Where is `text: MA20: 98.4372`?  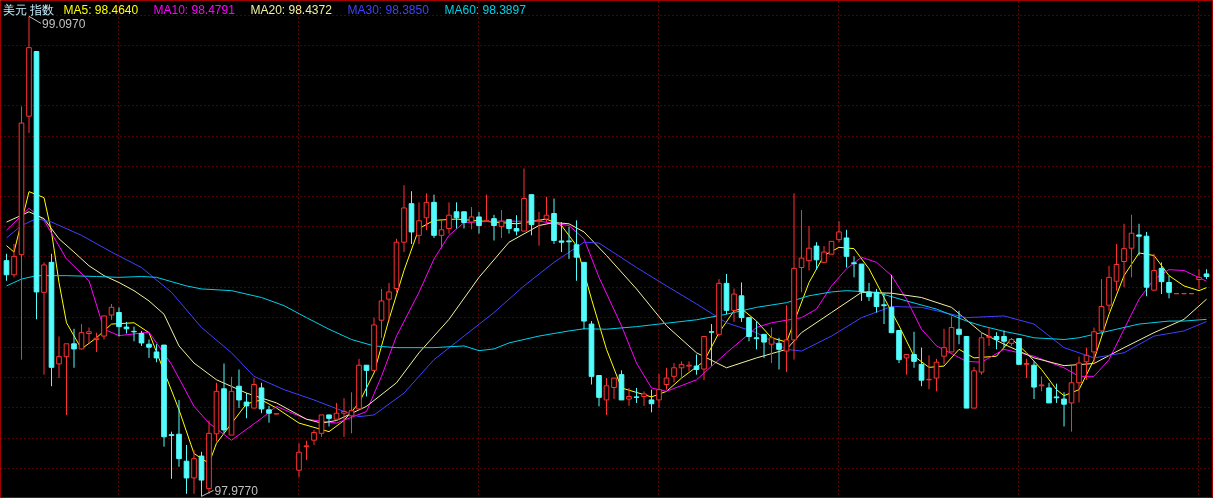 text: MA20: 98.4372 is located at coordinates (291, 9).